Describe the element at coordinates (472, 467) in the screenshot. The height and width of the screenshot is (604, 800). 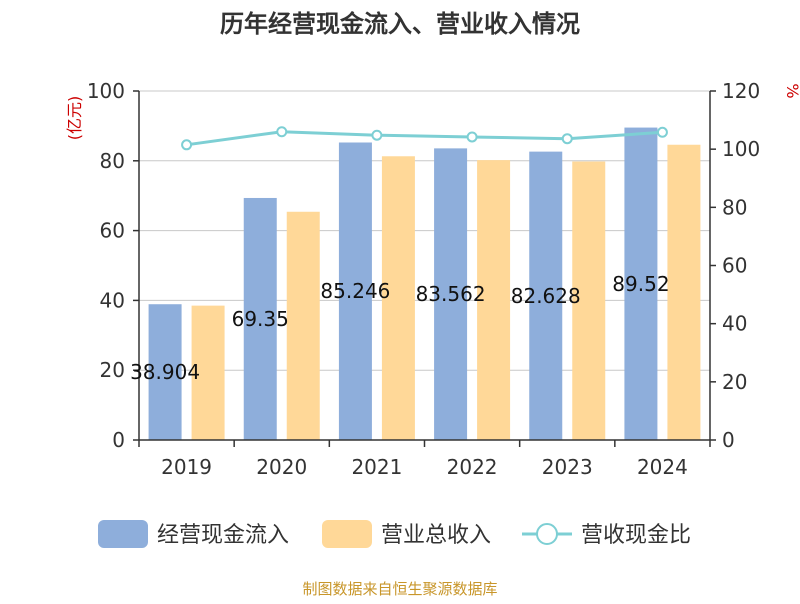
I see `x-tick-label: 2022` at that location.